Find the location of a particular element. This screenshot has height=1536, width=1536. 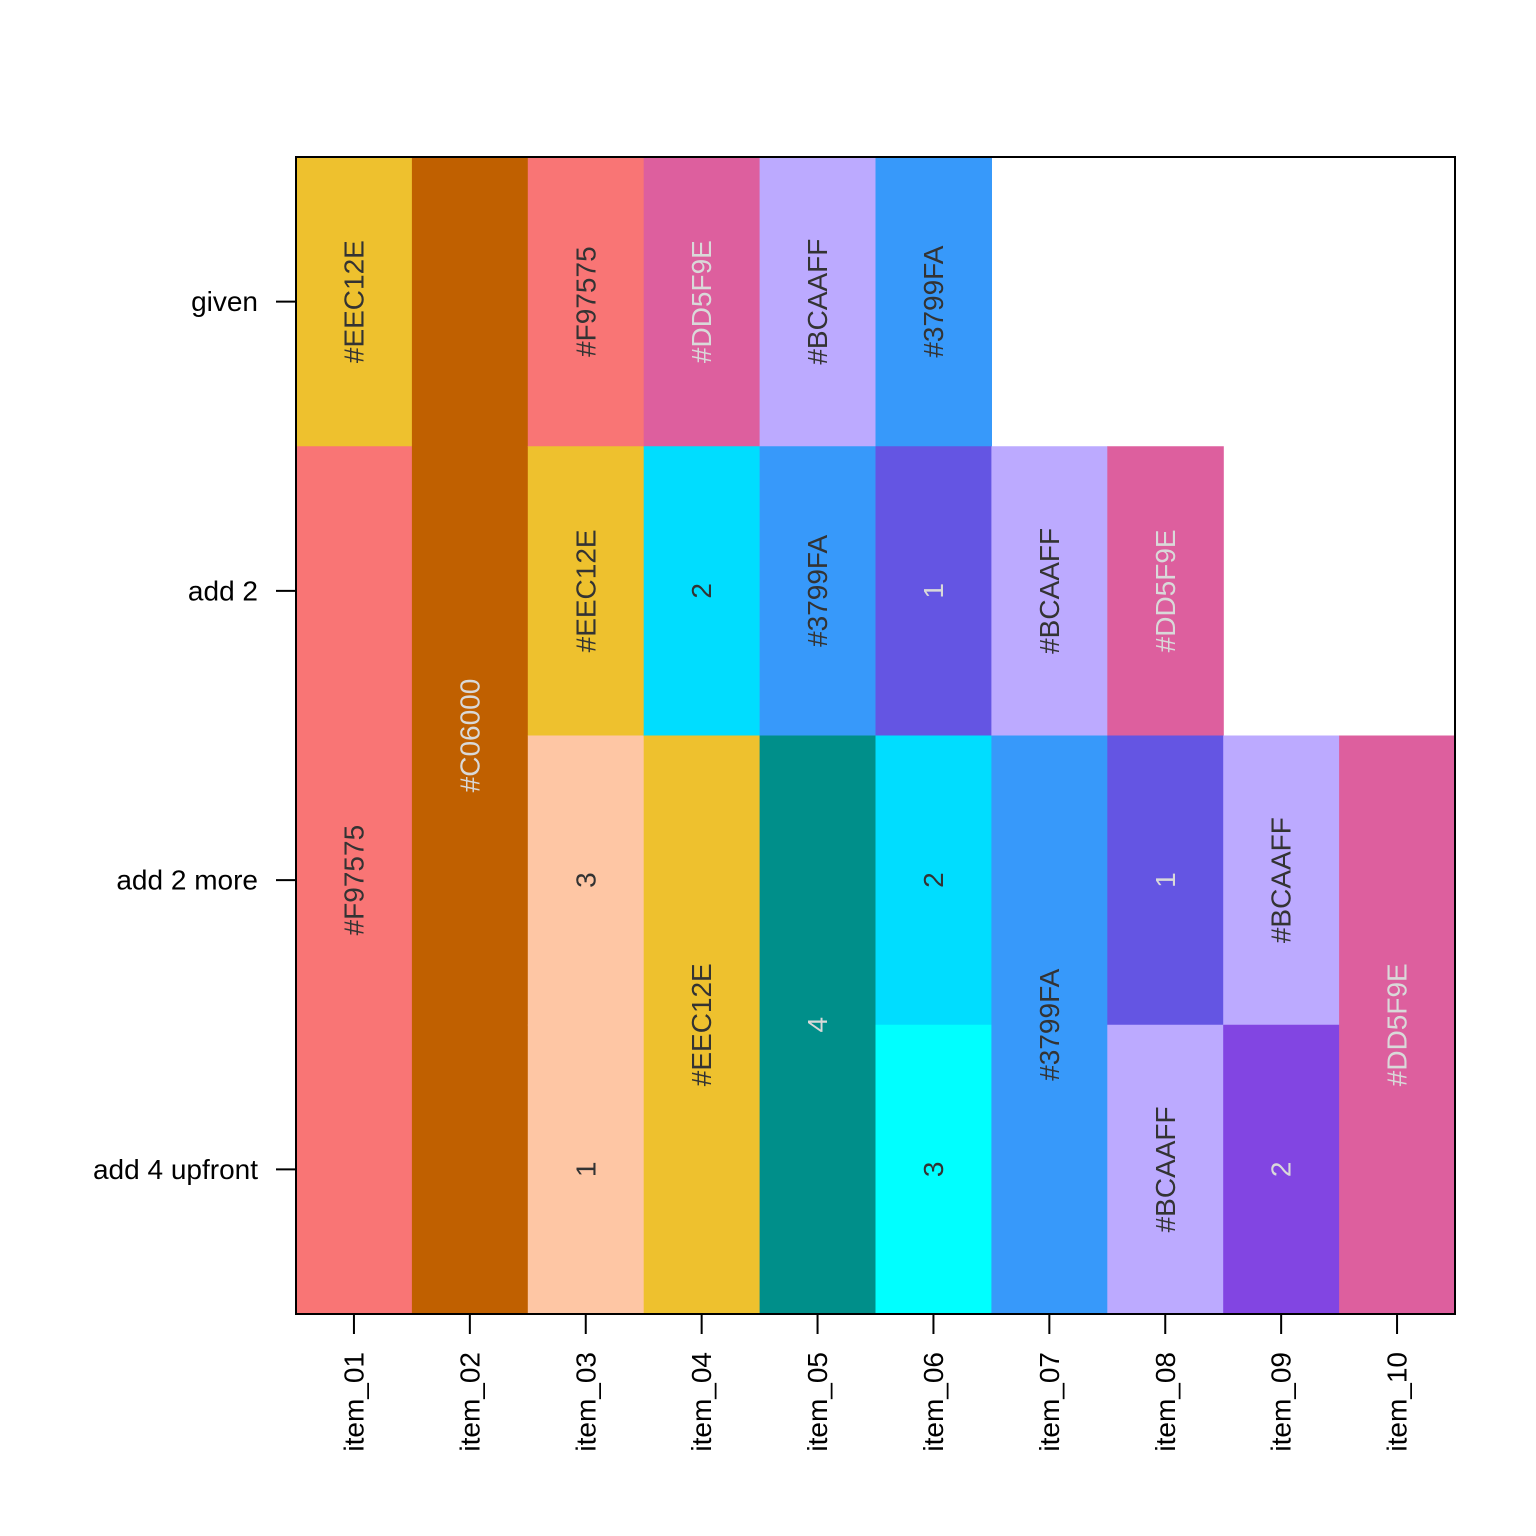

cell-item-10-add-2-more is located at coordinates (1397, 1025).